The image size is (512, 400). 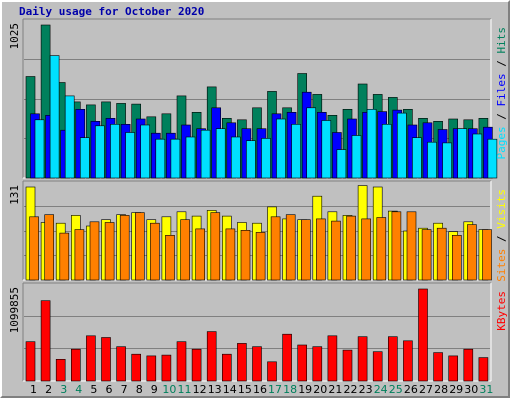 What do you see at coordinates (501, 89) in the screenshot?
I see `traffic-legend-part: Files` at bounding box center [501, 89].